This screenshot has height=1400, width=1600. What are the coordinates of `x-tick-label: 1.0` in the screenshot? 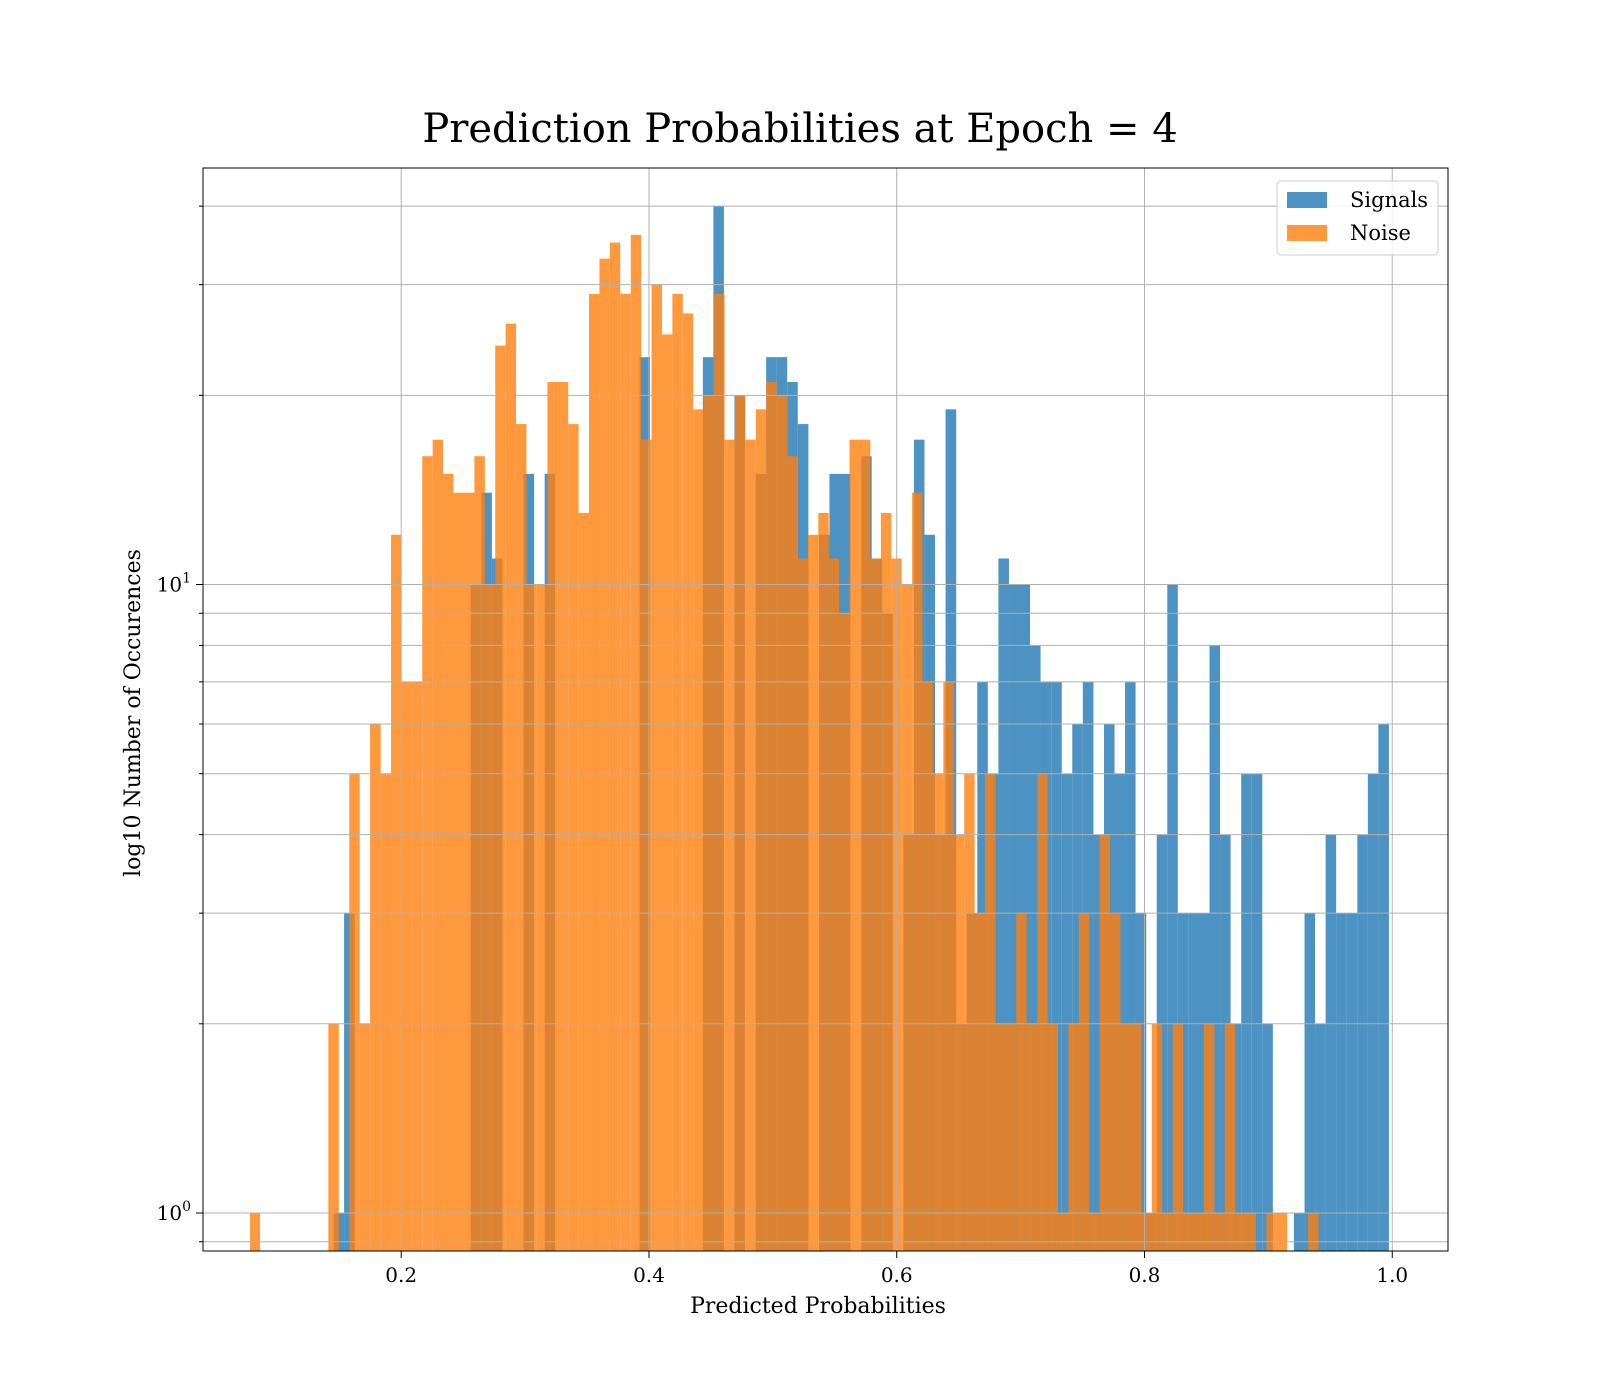 It's located at (1392, 1275).